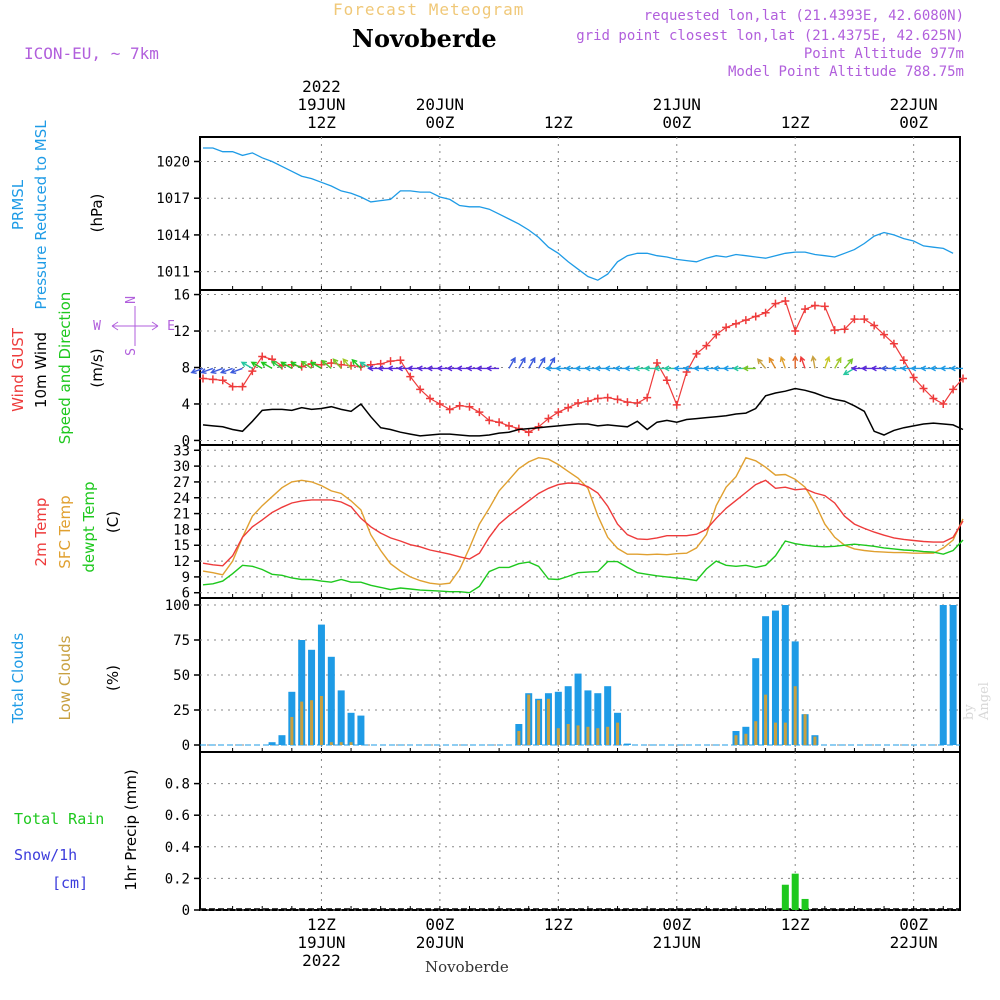  What do you see at coordinates (186, 594) in the screenshot?
I see `ytick-label: 6` at bounding box center [186, 594].